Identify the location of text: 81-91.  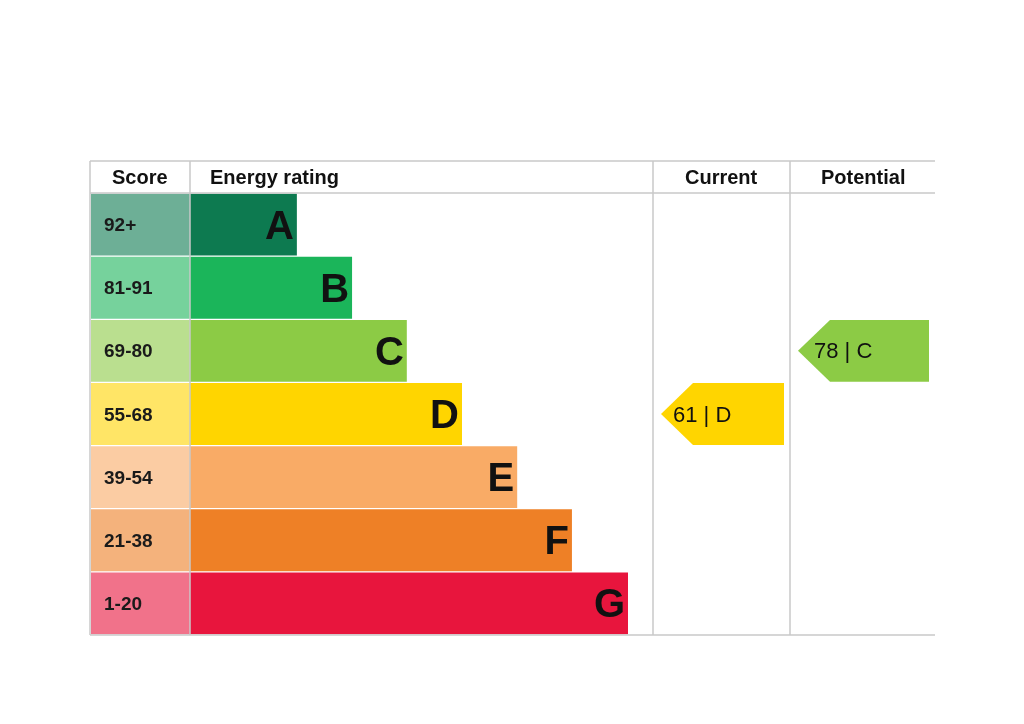
(129, 287).